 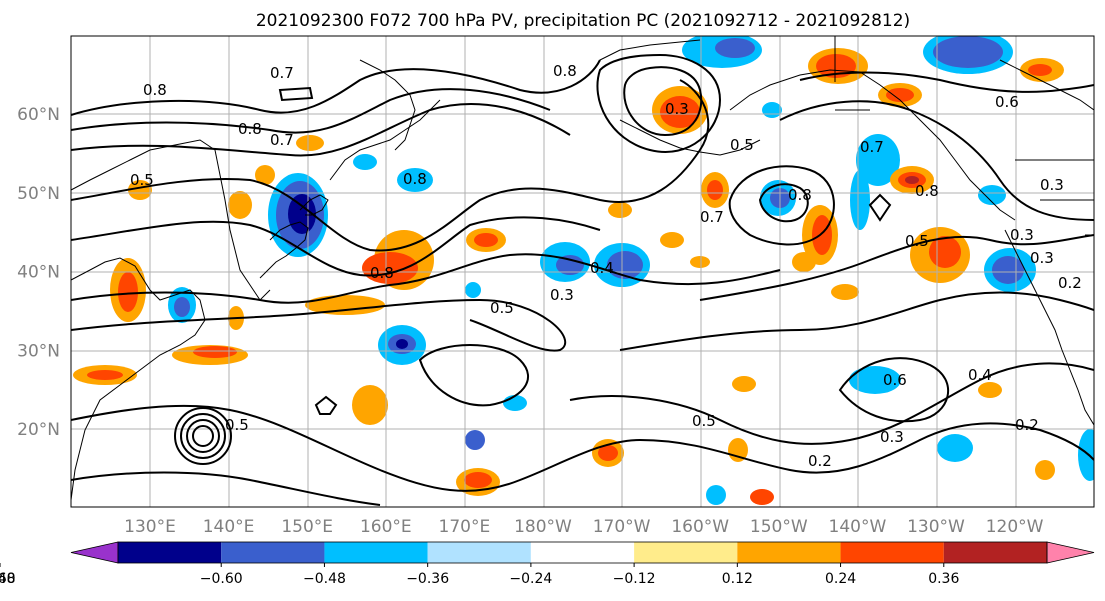 I want to click on colorbar-tick-label: −0.60, so click(x=221, y=579).